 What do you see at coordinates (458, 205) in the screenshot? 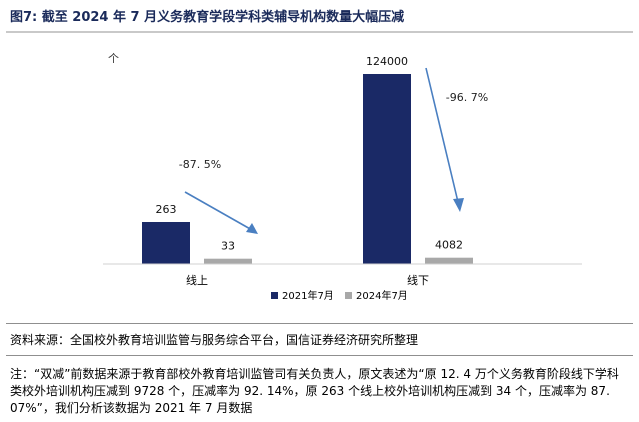
I see `arrow-offline-head` at bounding box center [458, 205].